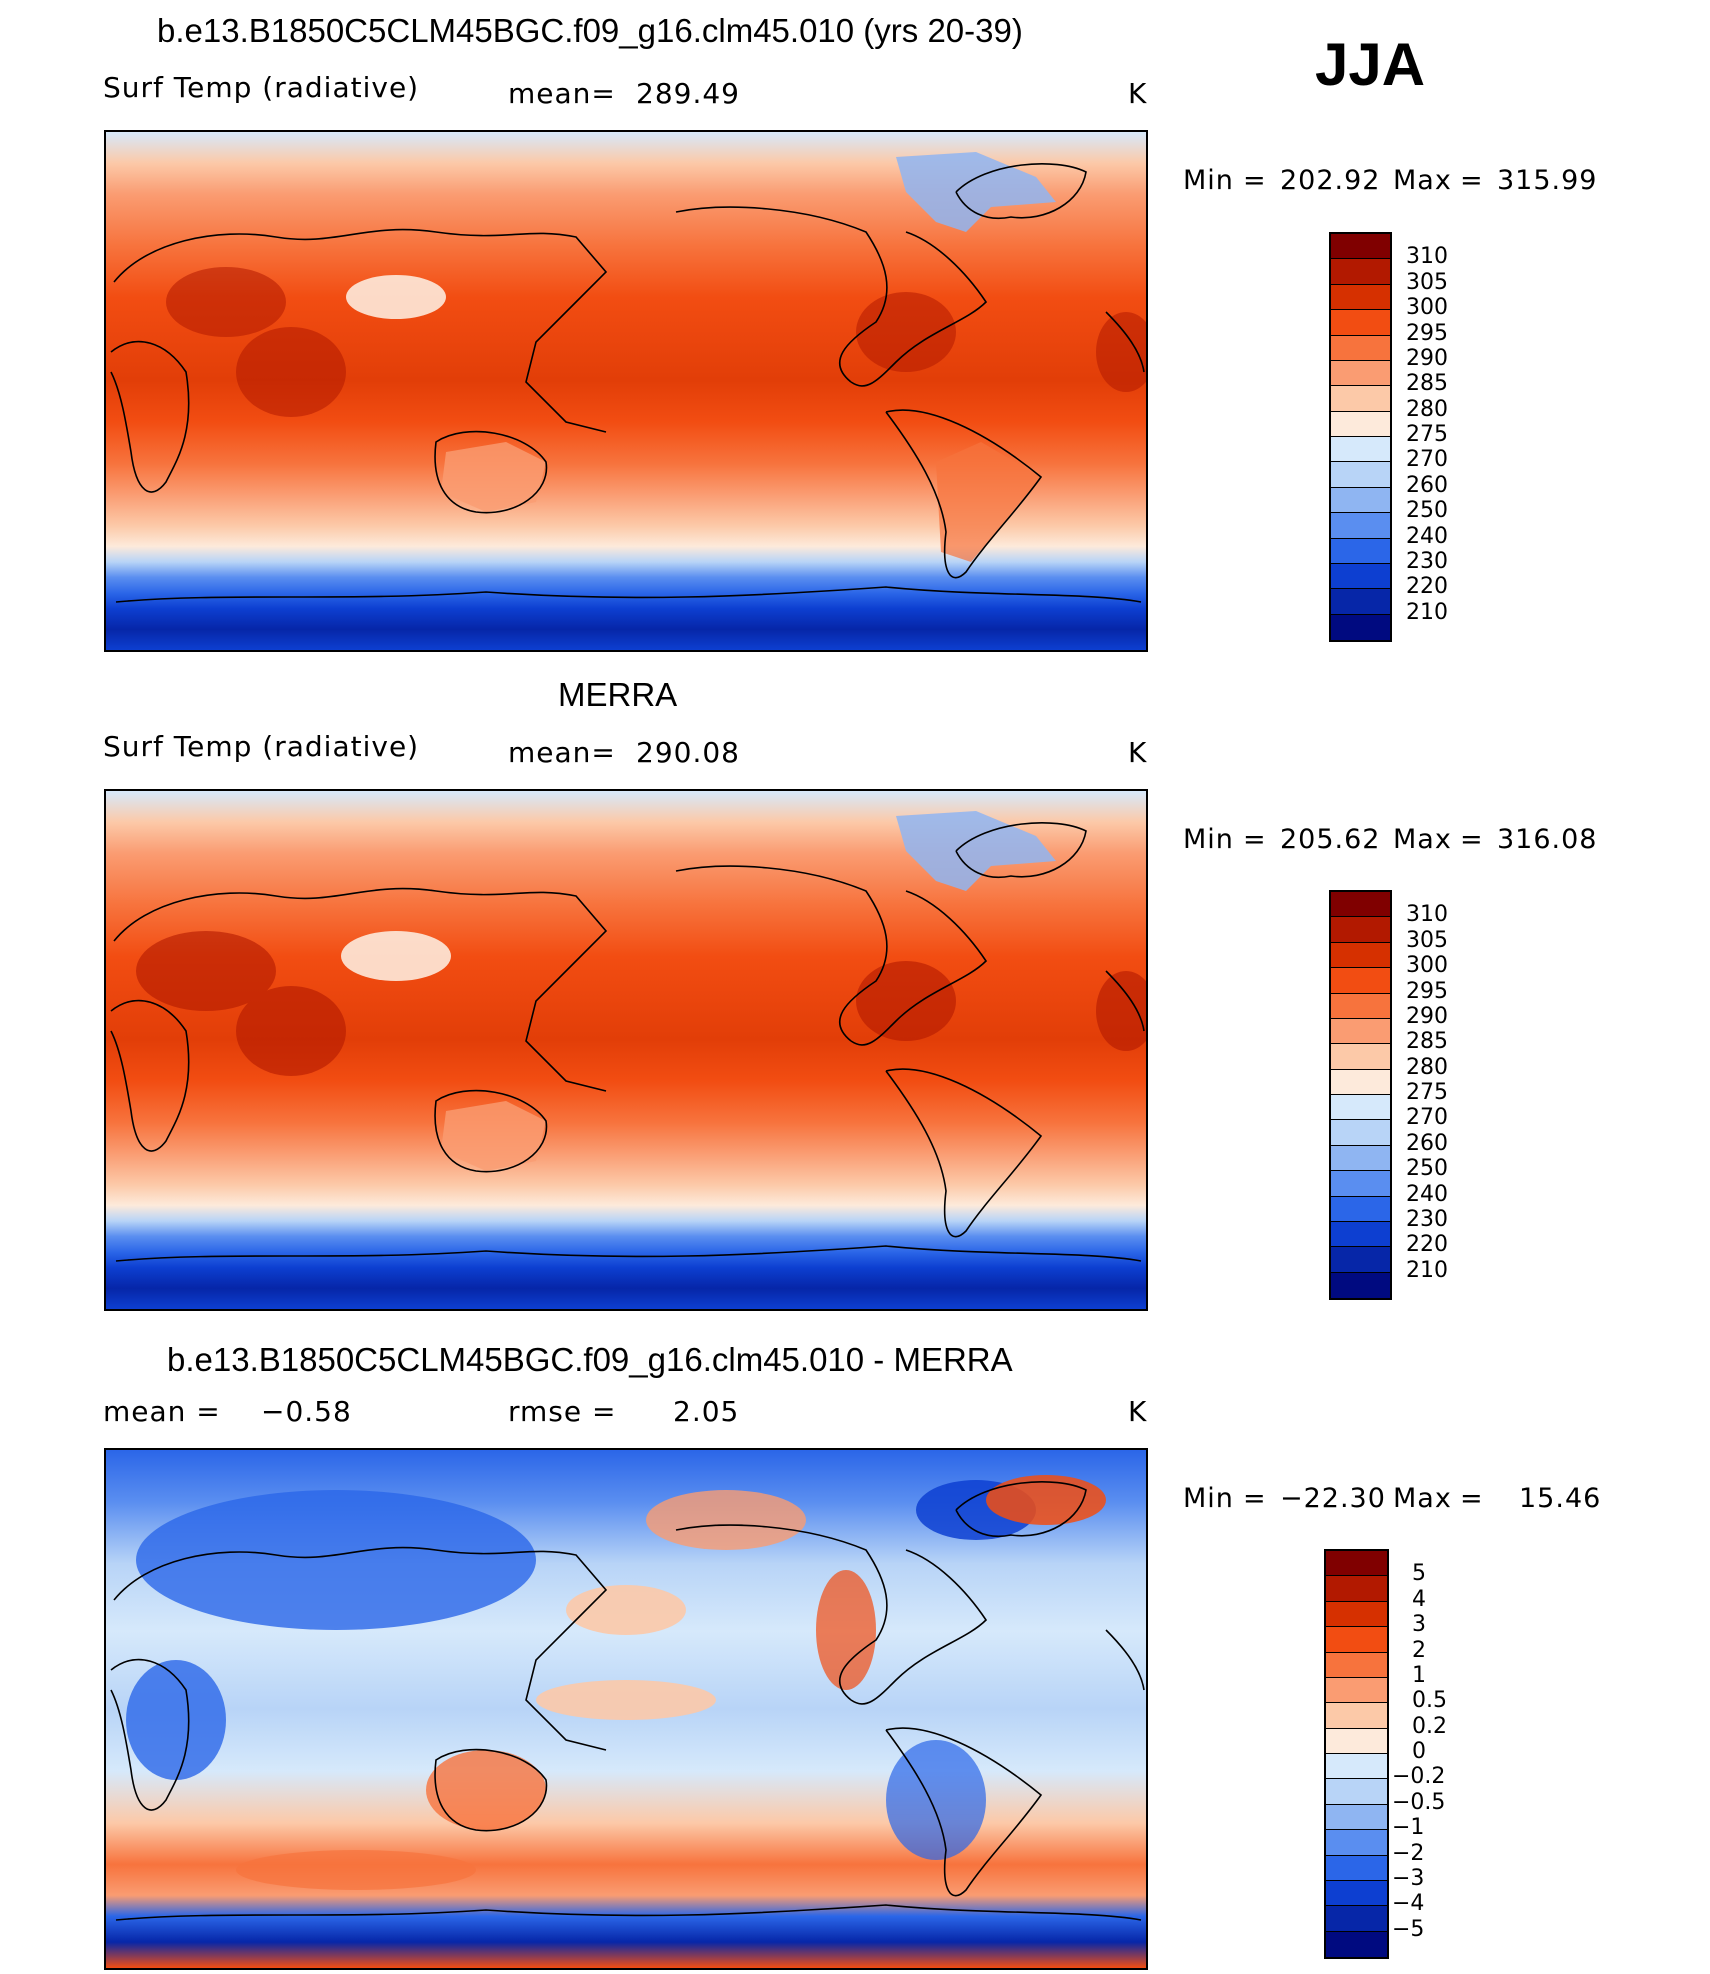 This screenshot has height=1974, width=1710. What do you see at coordinates (1356, 1754) in the screenshot?
I see `panel3-colorbar` at bounding box center [1356, 1754].